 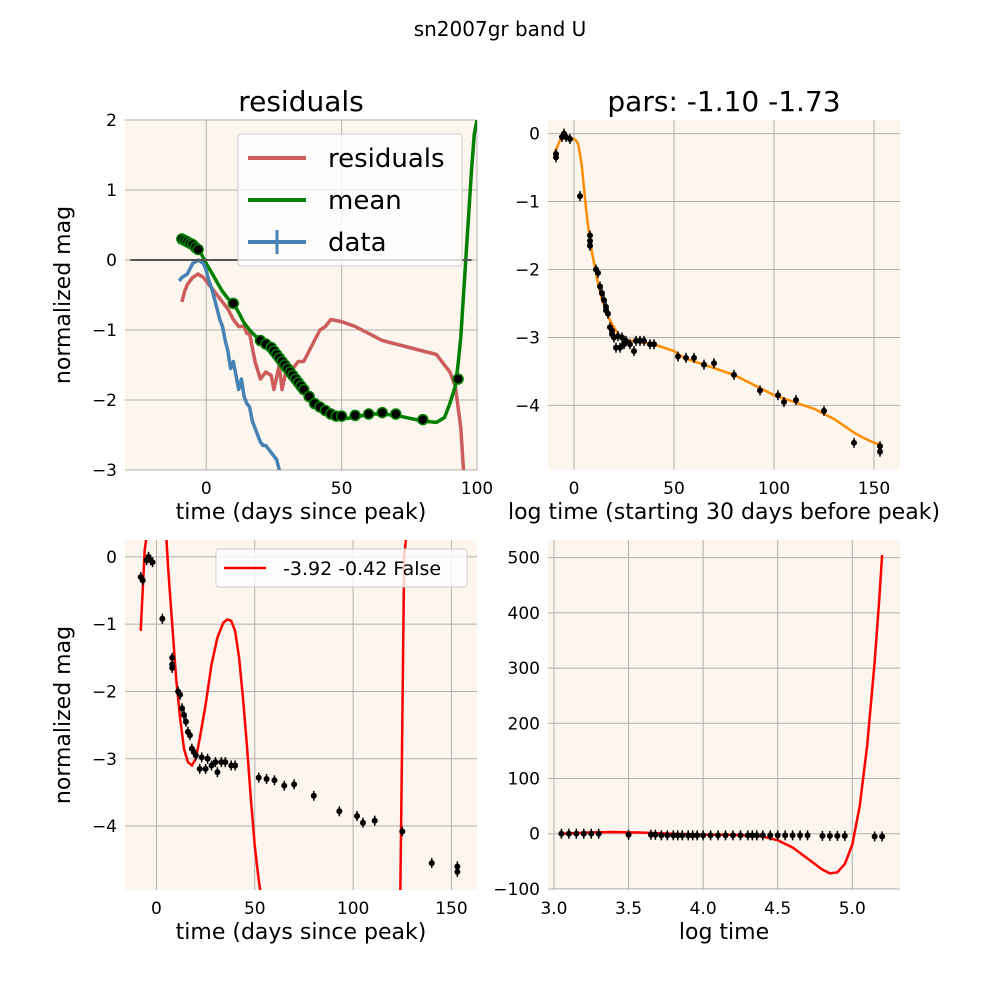 I want to click on x-axis-label: time (days since peak), so click(x=301, y=932).